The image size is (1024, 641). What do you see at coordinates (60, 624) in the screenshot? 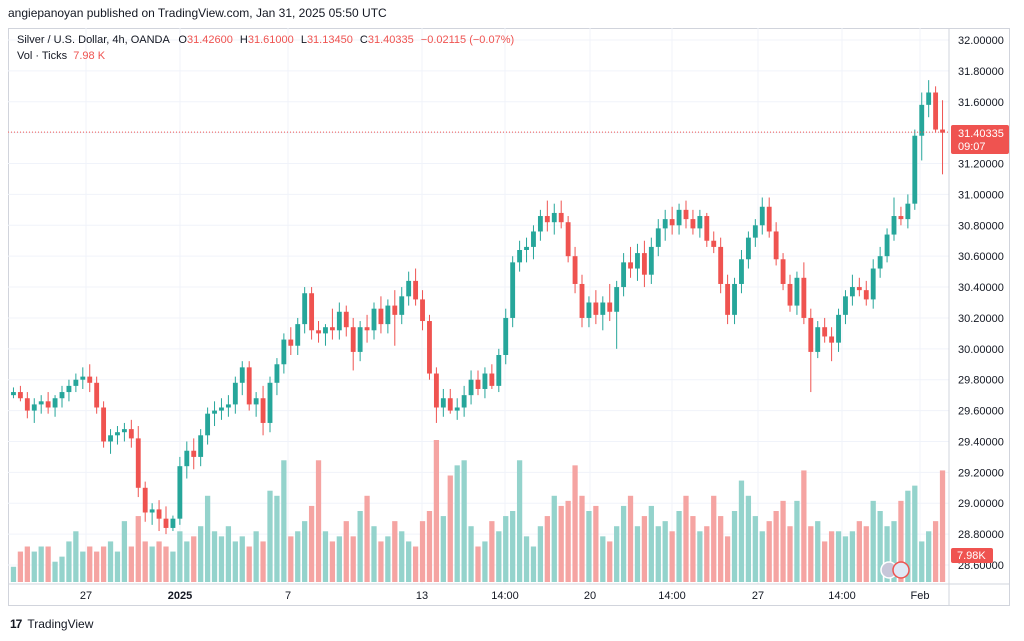
I see `footer-brand: TradingView` at bounding box center [60, 624].